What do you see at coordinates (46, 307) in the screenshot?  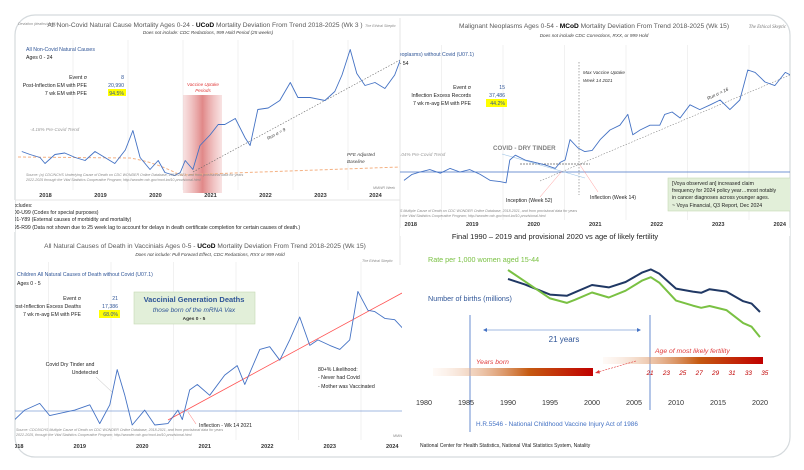 I see `stat-label: Post-Inflection Excess Deaths` at bounding box center [46, 307].